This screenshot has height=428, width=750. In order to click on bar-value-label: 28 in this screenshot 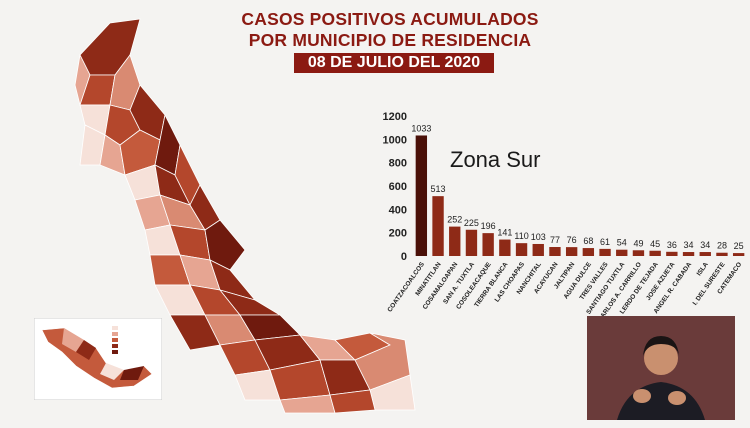, I will do `click(722, 246)`.